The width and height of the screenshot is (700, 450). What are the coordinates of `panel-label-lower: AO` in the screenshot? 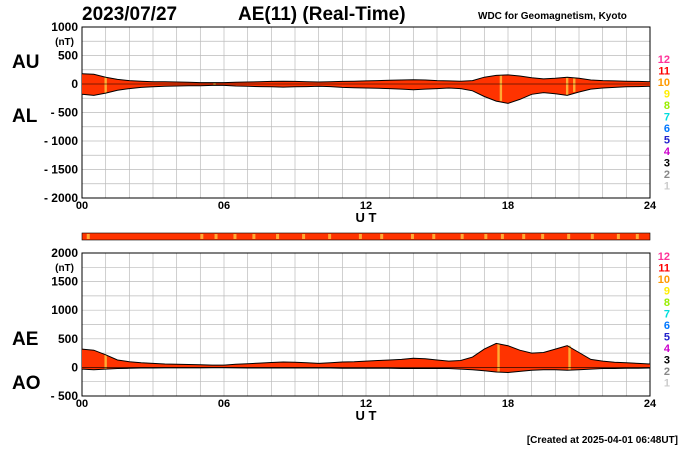 It's located at (26, 383).